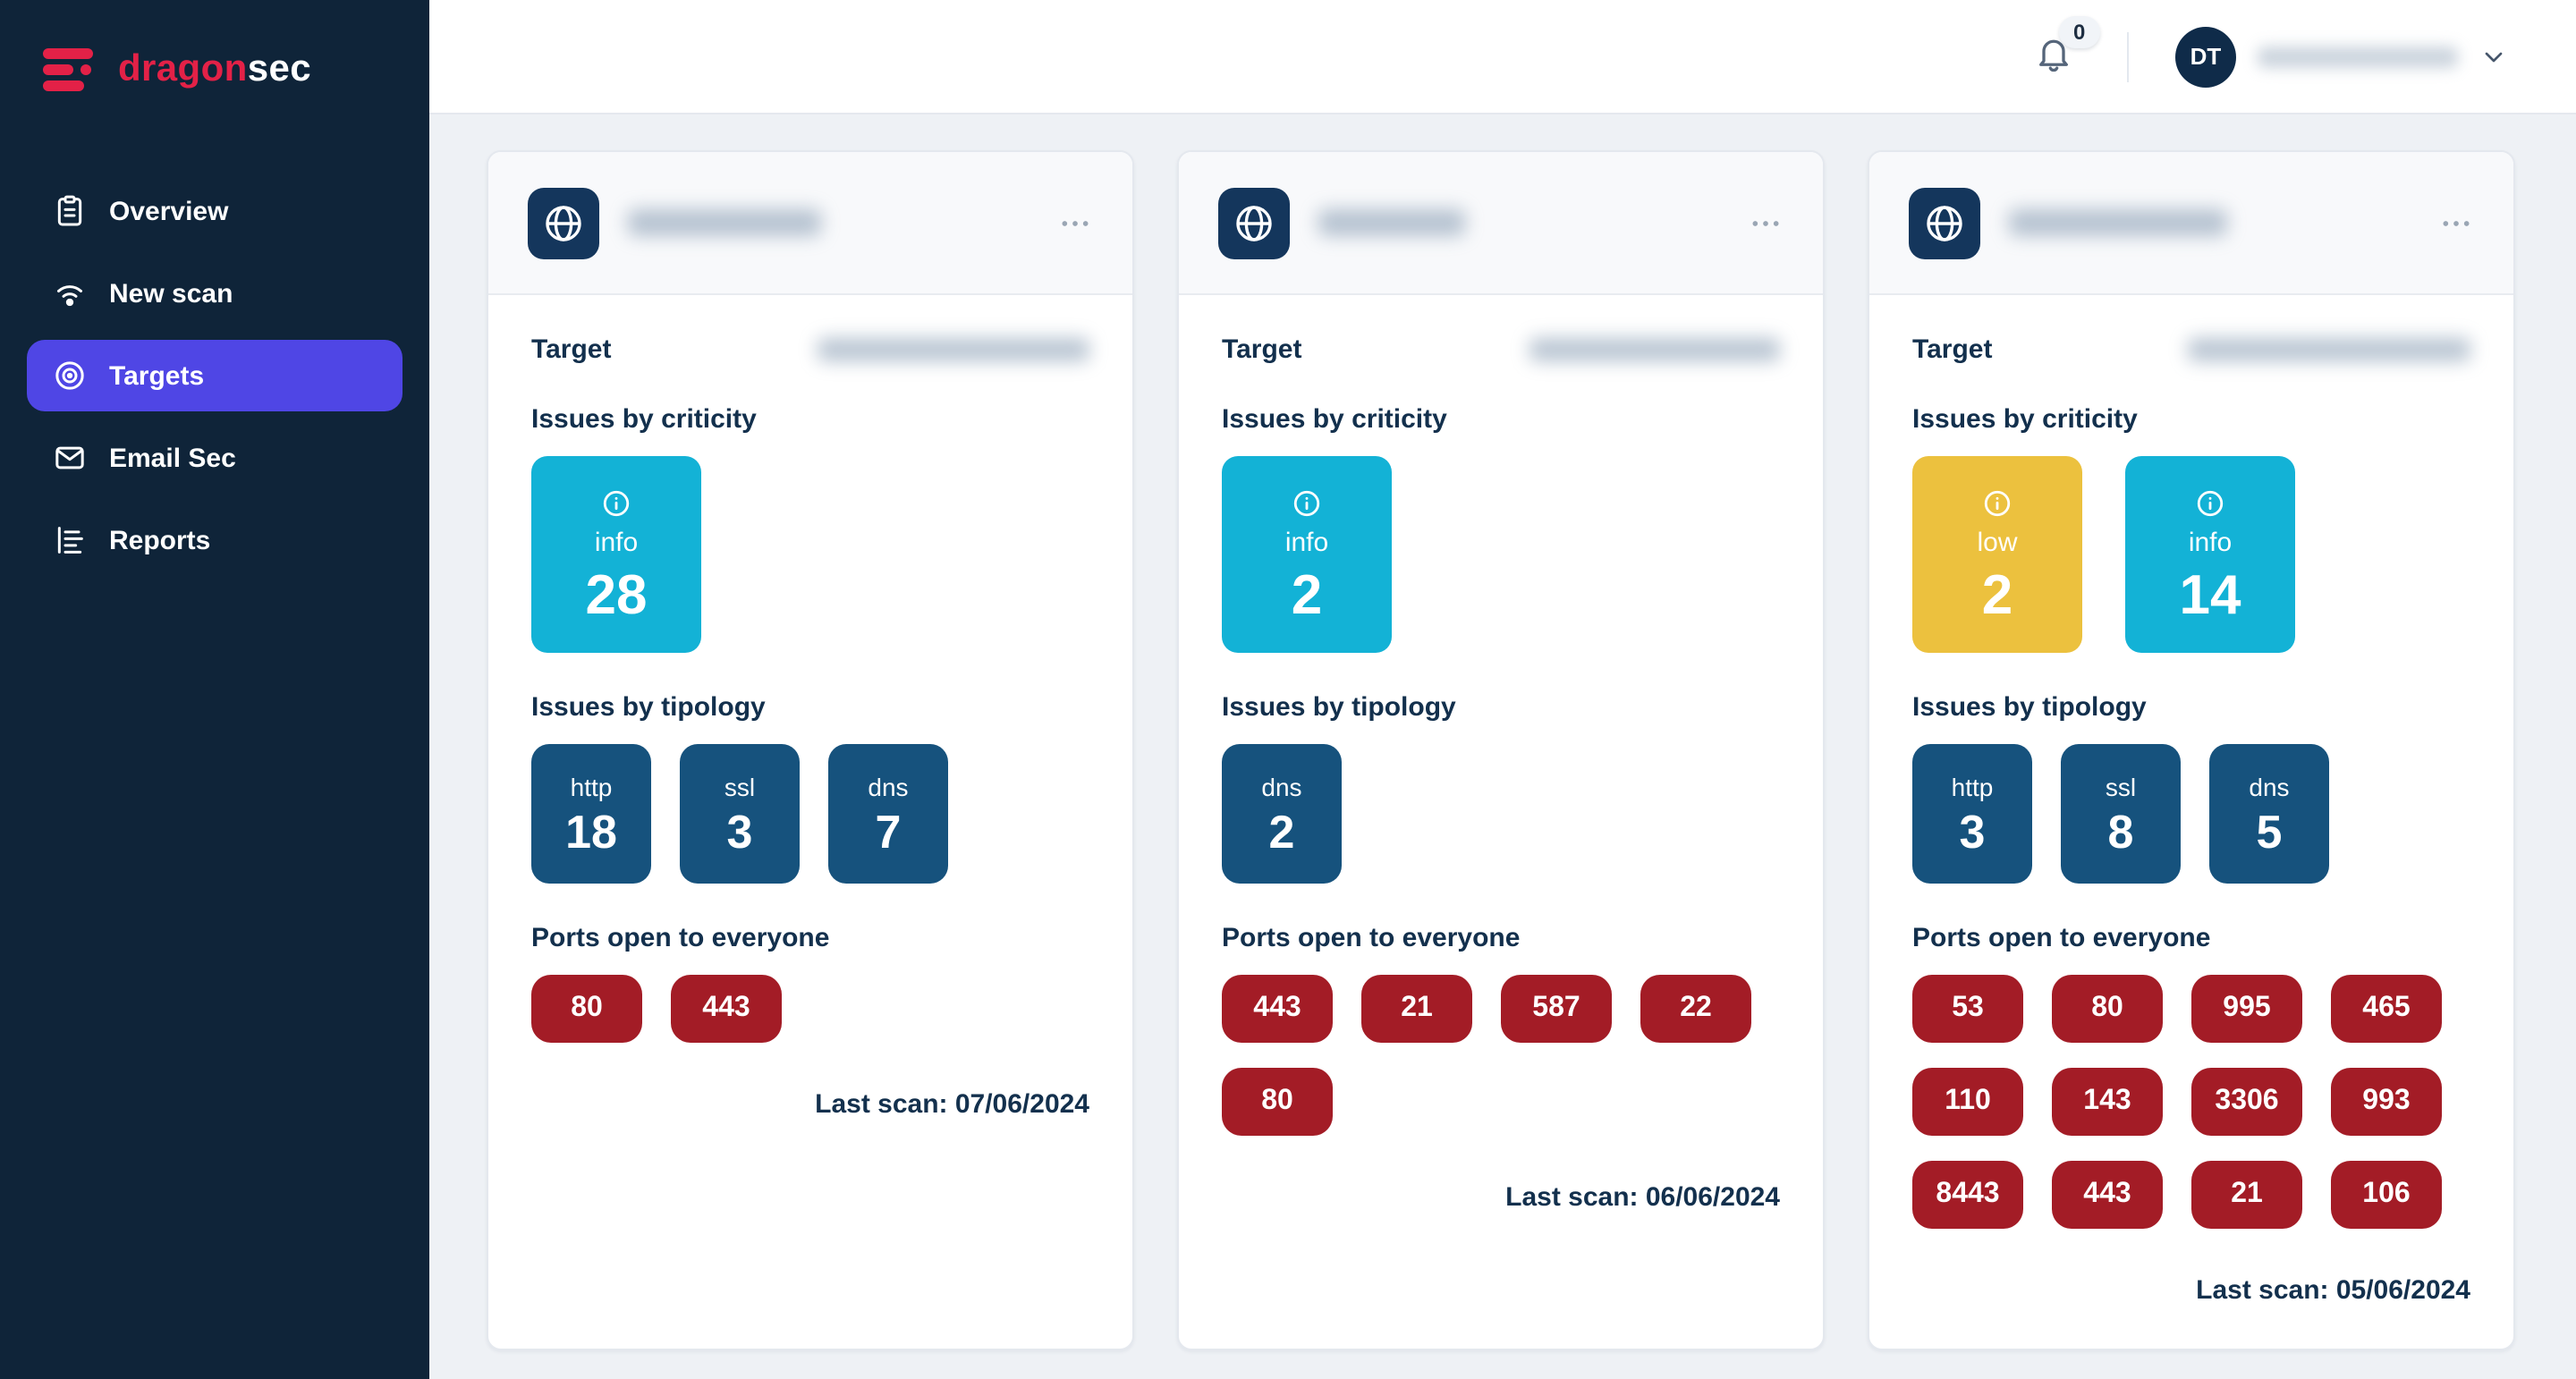 The width and height of the screenshot is (2576, 1379). Describe the element at coordinates (616, 554) in the screenshot. I see `criticity-badge-info: info 28` at that location.